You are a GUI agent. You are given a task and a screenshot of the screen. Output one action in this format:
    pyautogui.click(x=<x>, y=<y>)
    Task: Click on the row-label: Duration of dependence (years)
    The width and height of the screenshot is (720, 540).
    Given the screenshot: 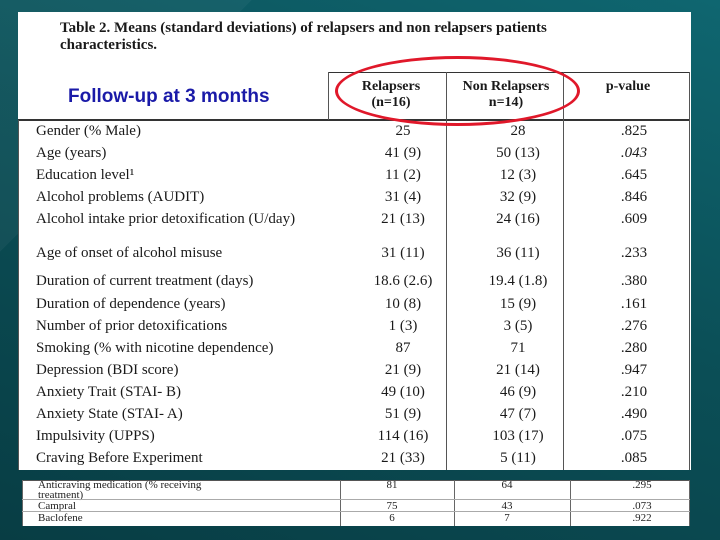 What is the action you would take?
    pyautogui.click(x=131, y=304)
    